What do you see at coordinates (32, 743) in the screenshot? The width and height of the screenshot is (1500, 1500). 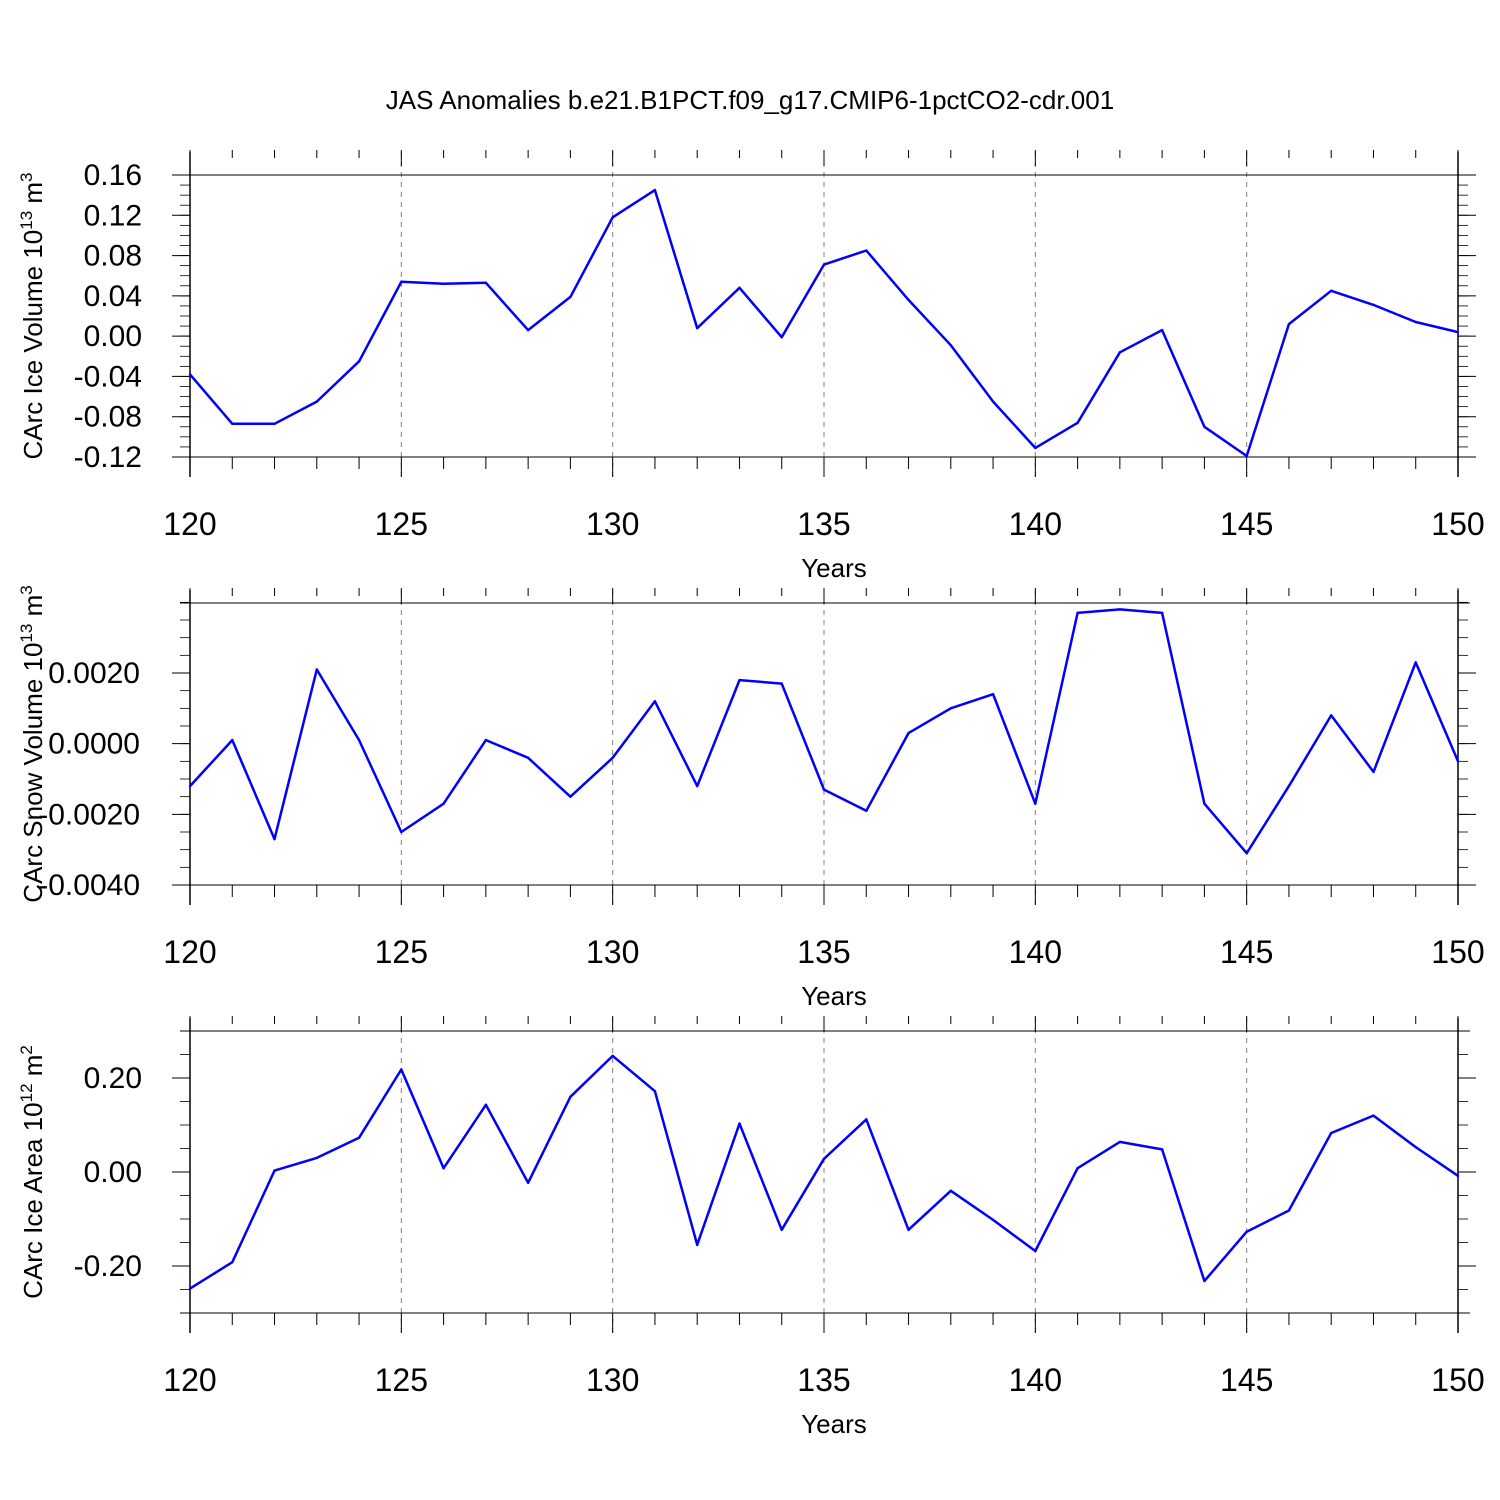 I see `y-axis-label: CArc Snow Volume 1013 m3` at bounding box center [32, 743].